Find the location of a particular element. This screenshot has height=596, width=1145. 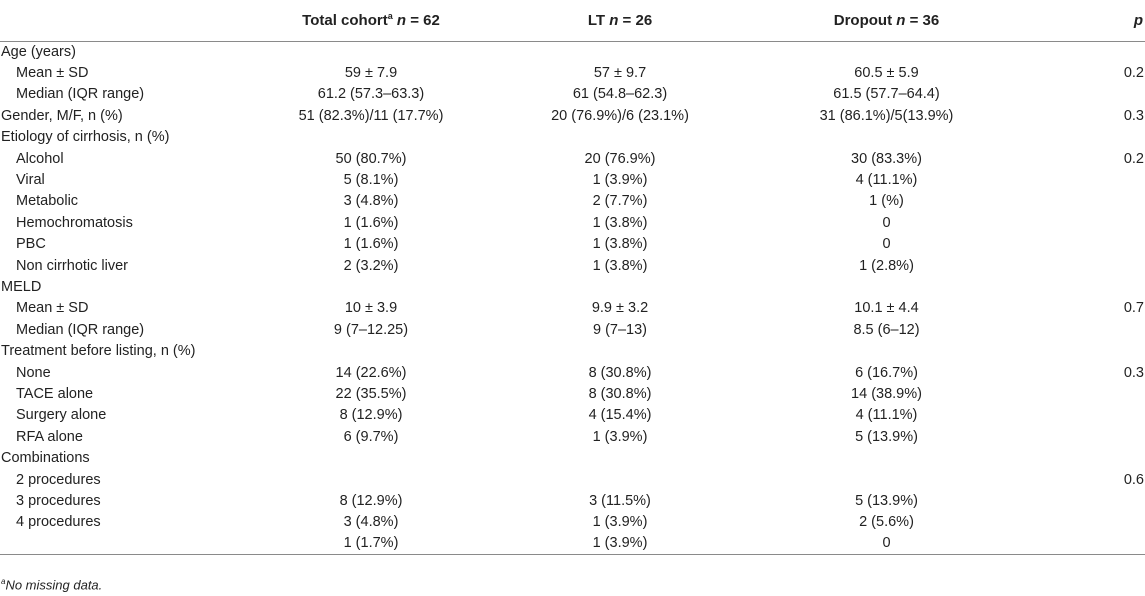

row-label: Hemochromatosis is located at coordinates (74, 222).